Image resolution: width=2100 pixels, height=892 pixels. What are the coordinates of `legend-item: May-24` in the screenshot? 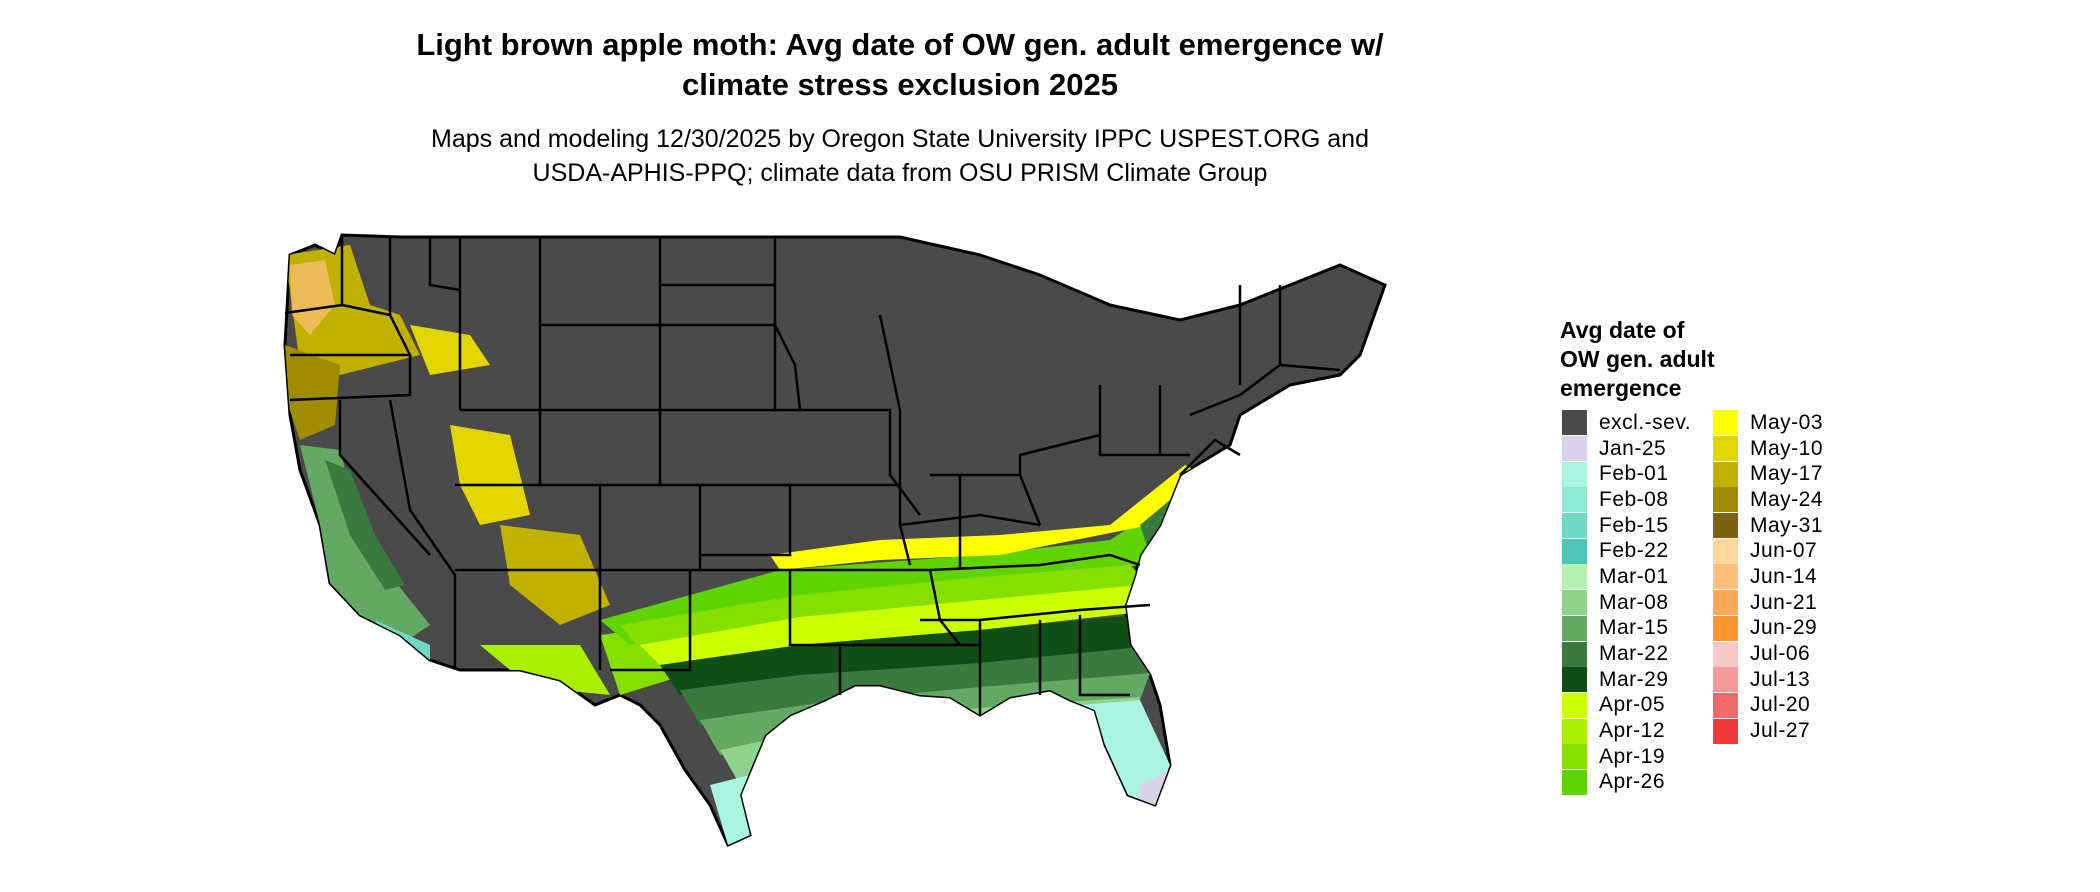 It's located at (1768, 500).